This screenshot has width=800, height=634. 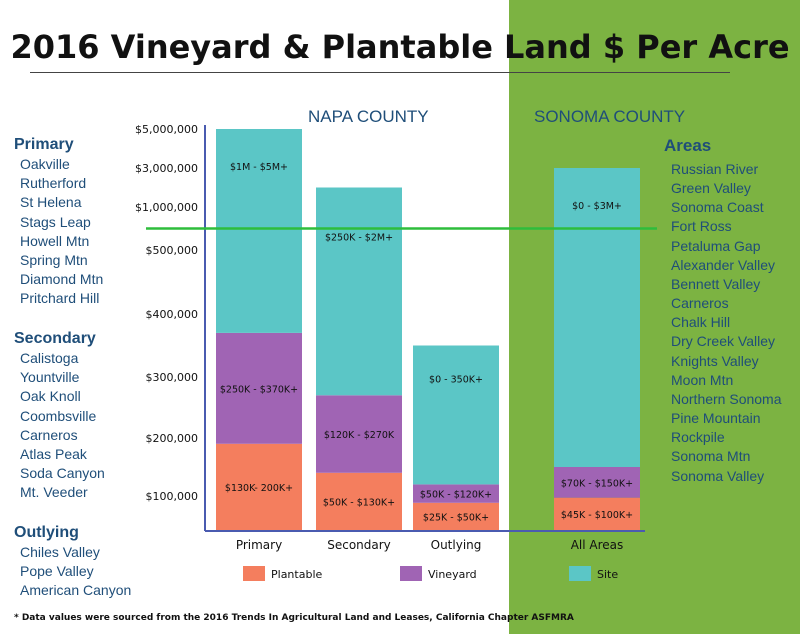 What do you see at coordinates (726, 398) in the screenshot?
I see `list-item: Northern Sonoma` at bounding box center [726, 398].